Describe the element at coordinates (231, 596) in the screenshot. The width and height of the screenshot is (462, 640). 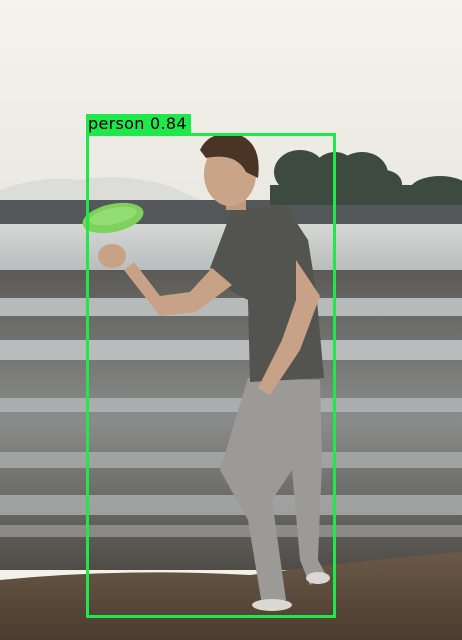
I see `sand-beach` at that location.